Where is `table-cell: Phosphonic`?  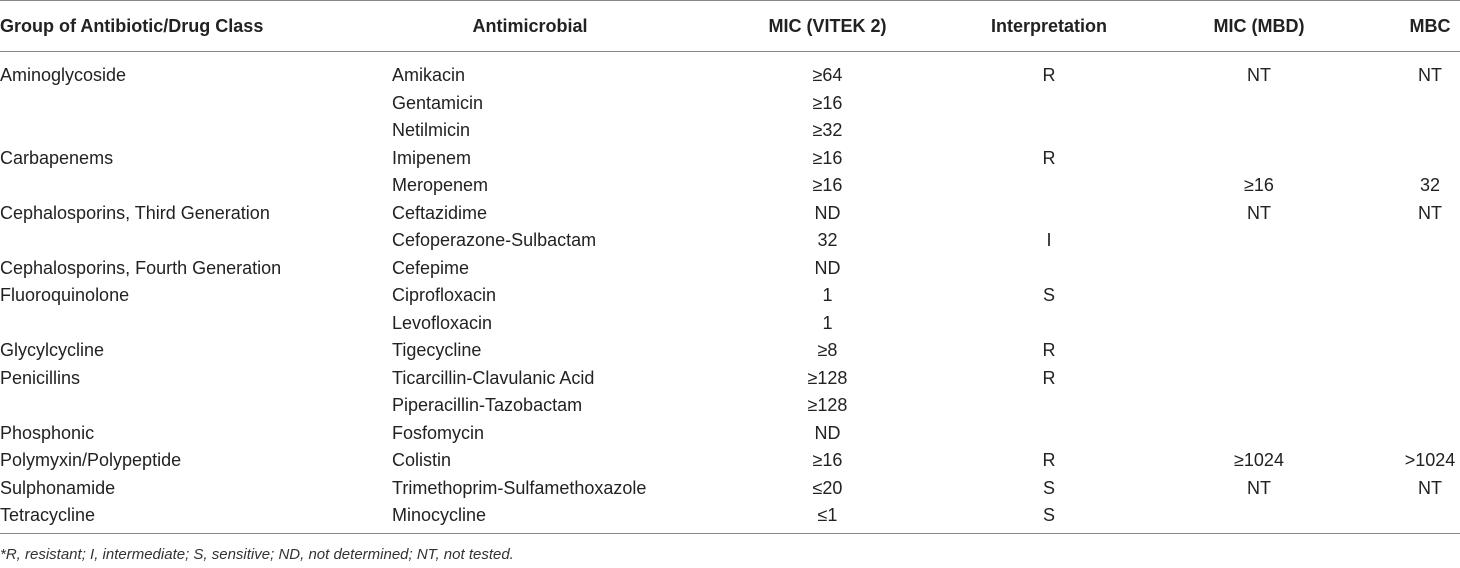 table-cell: Phosphonic is located at coordinates (47, 432).